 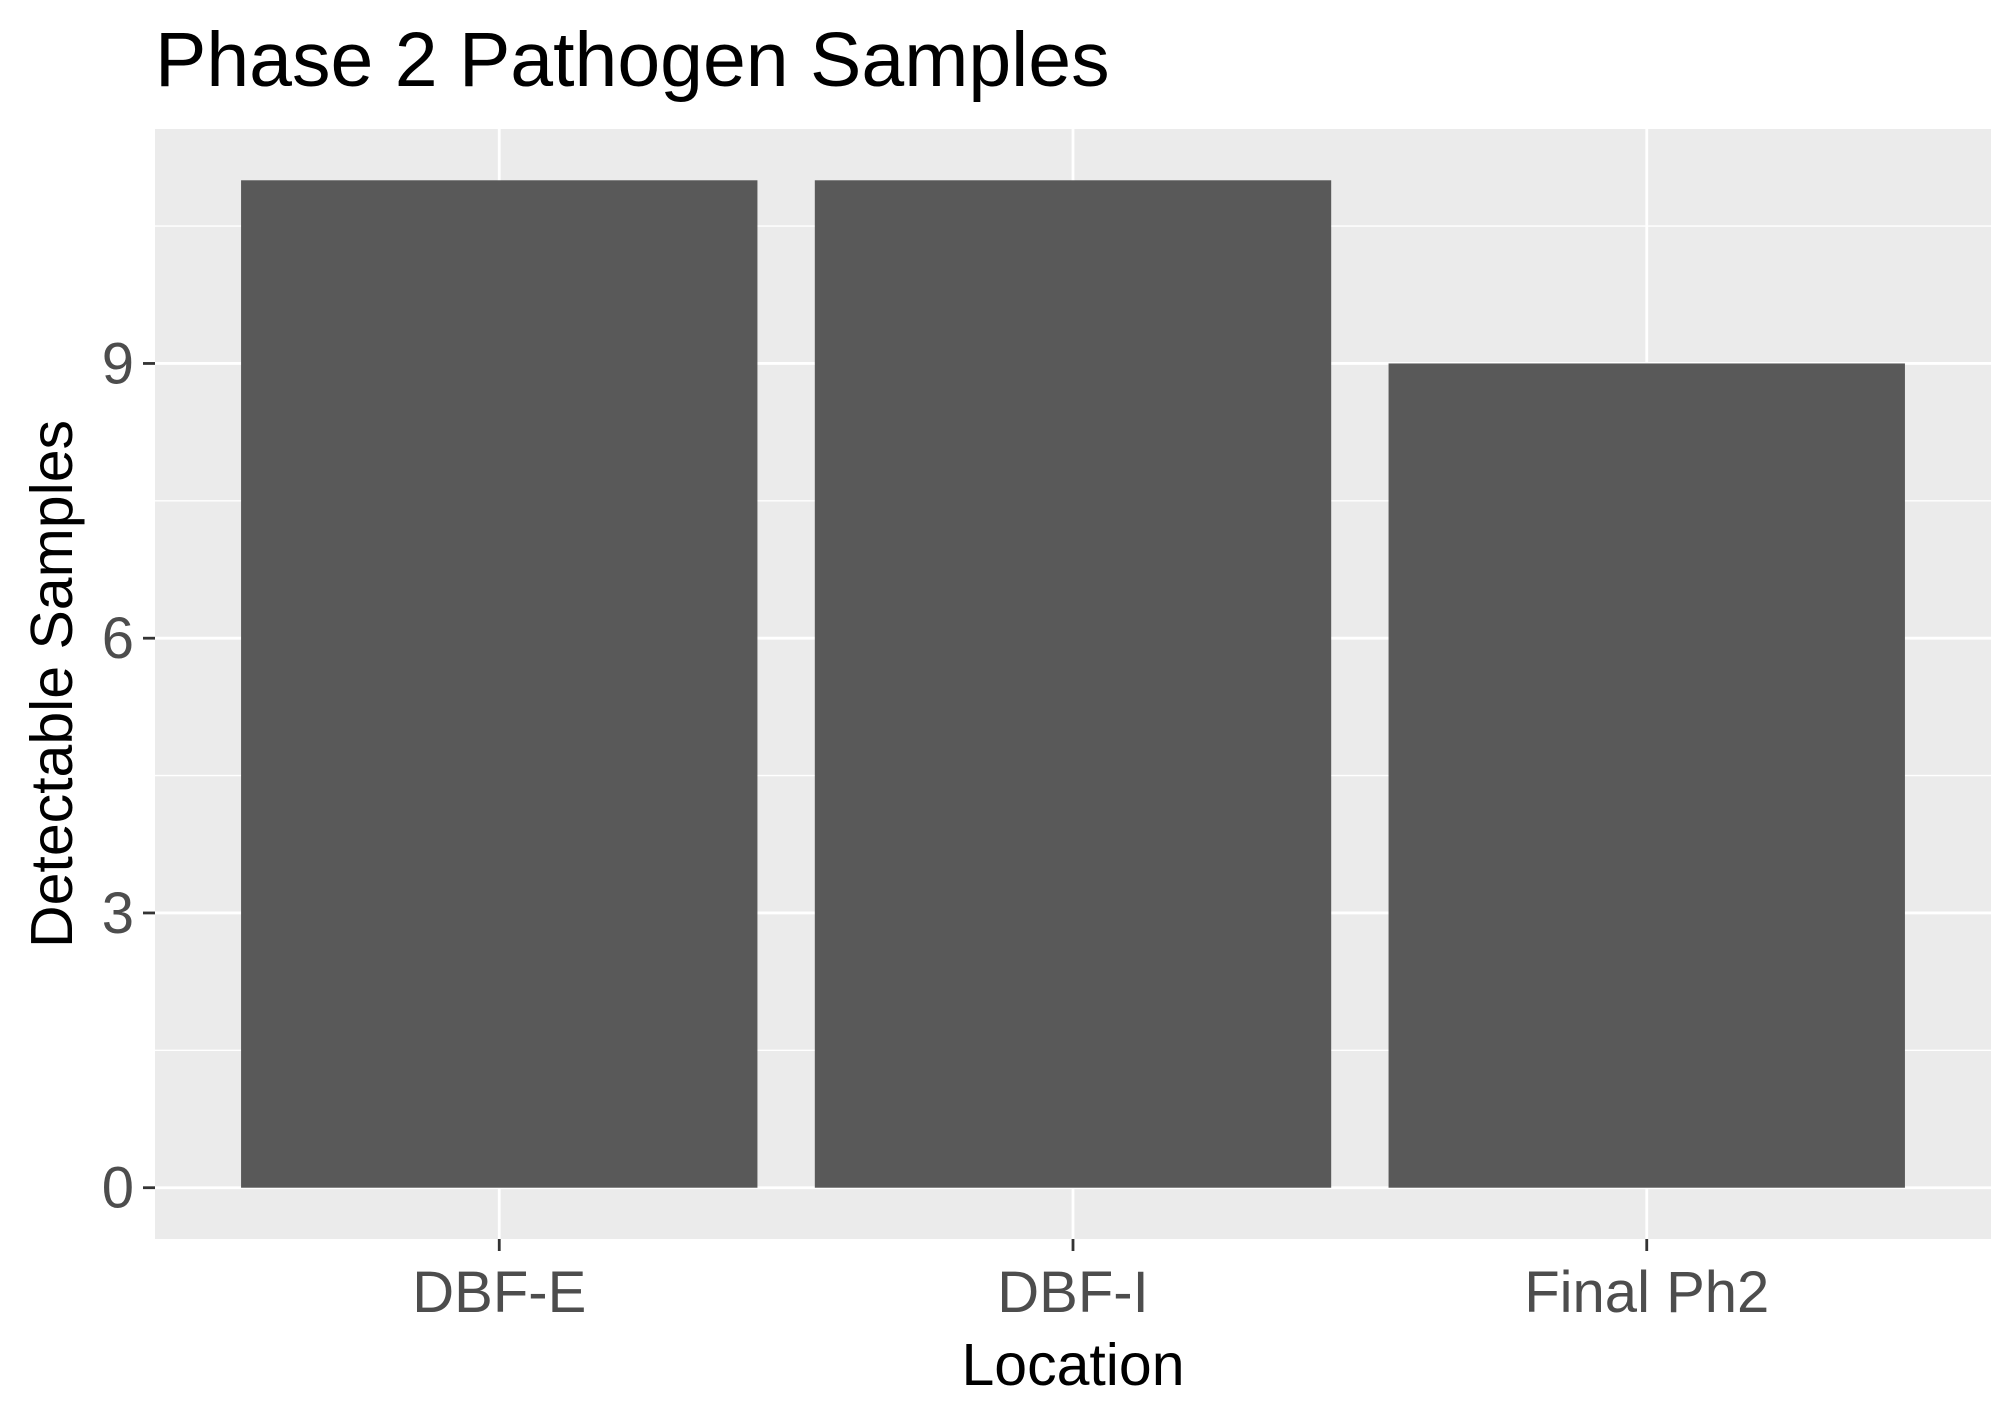 I want to click on x-tick-label: Final Ph2, so click(x=1646, y=1292).